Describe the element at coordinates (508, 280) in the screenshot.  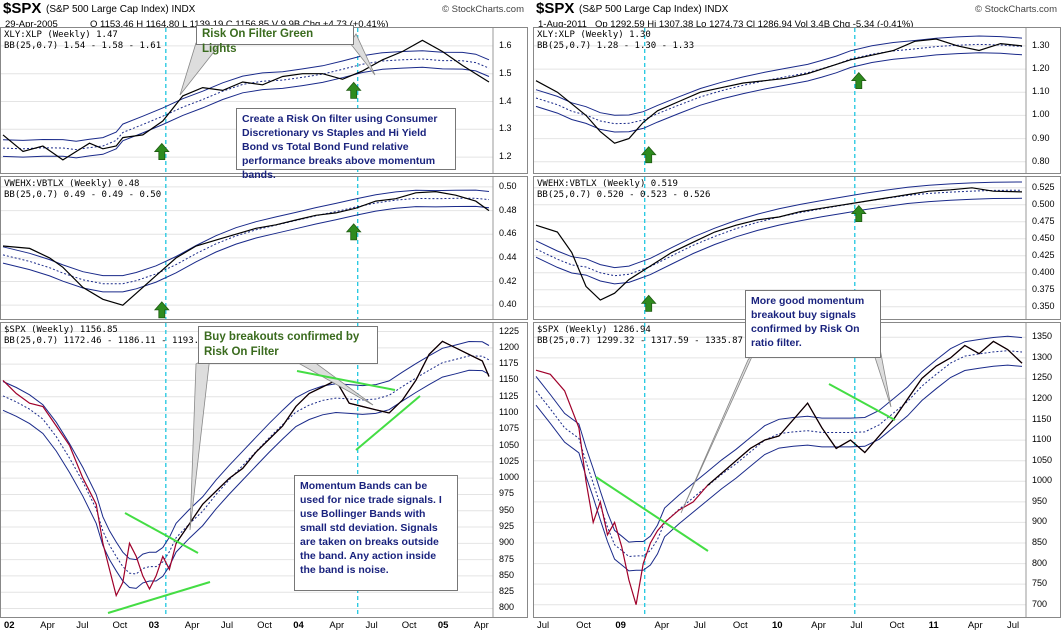
I see `y-tick-label: 0.42` at that location.